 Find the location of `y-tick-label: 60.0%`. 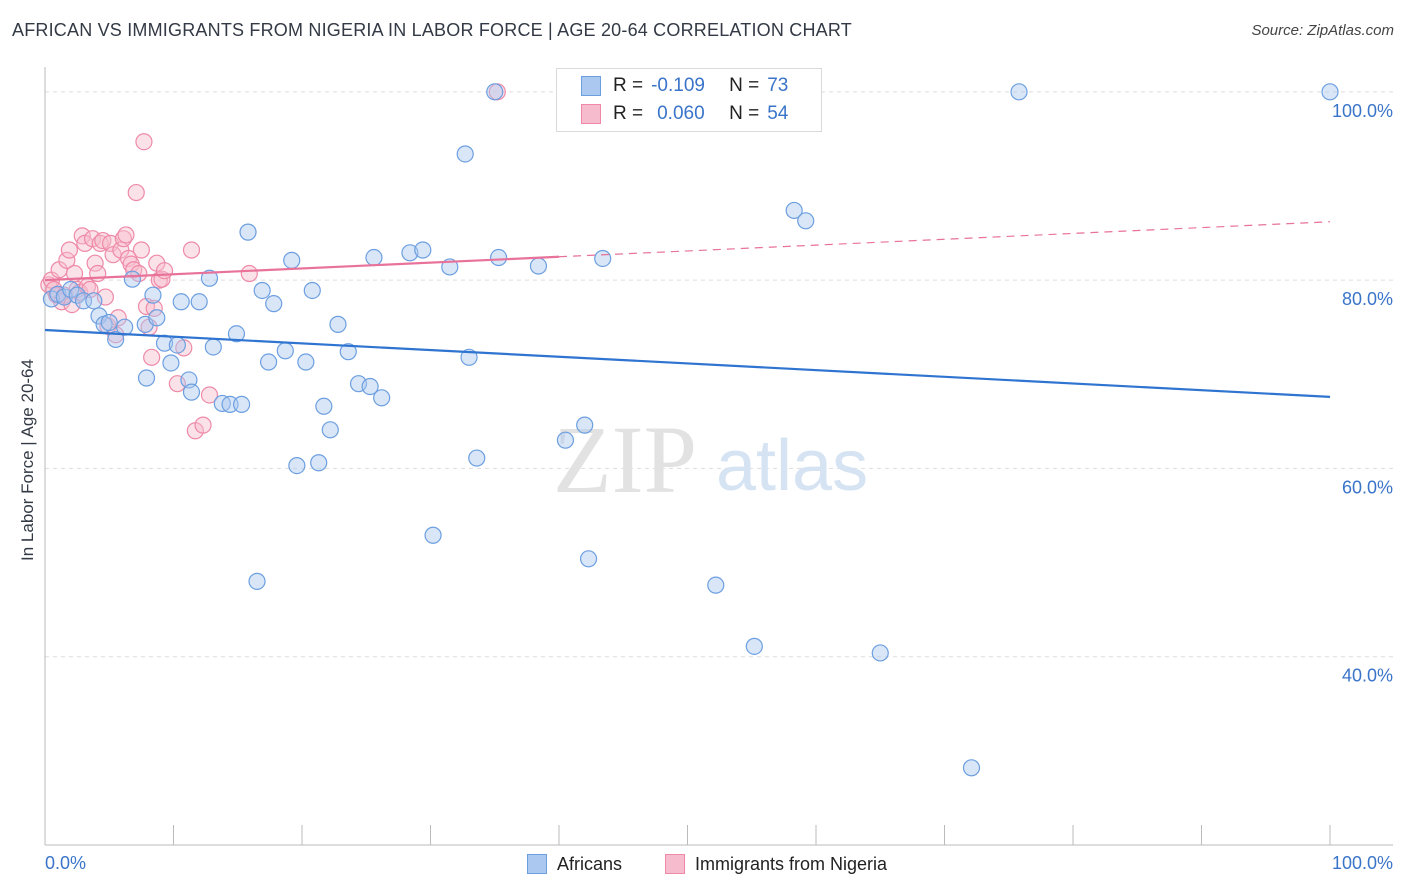

y-tick-label: 60.0% is located at coordinates (1367, 487).